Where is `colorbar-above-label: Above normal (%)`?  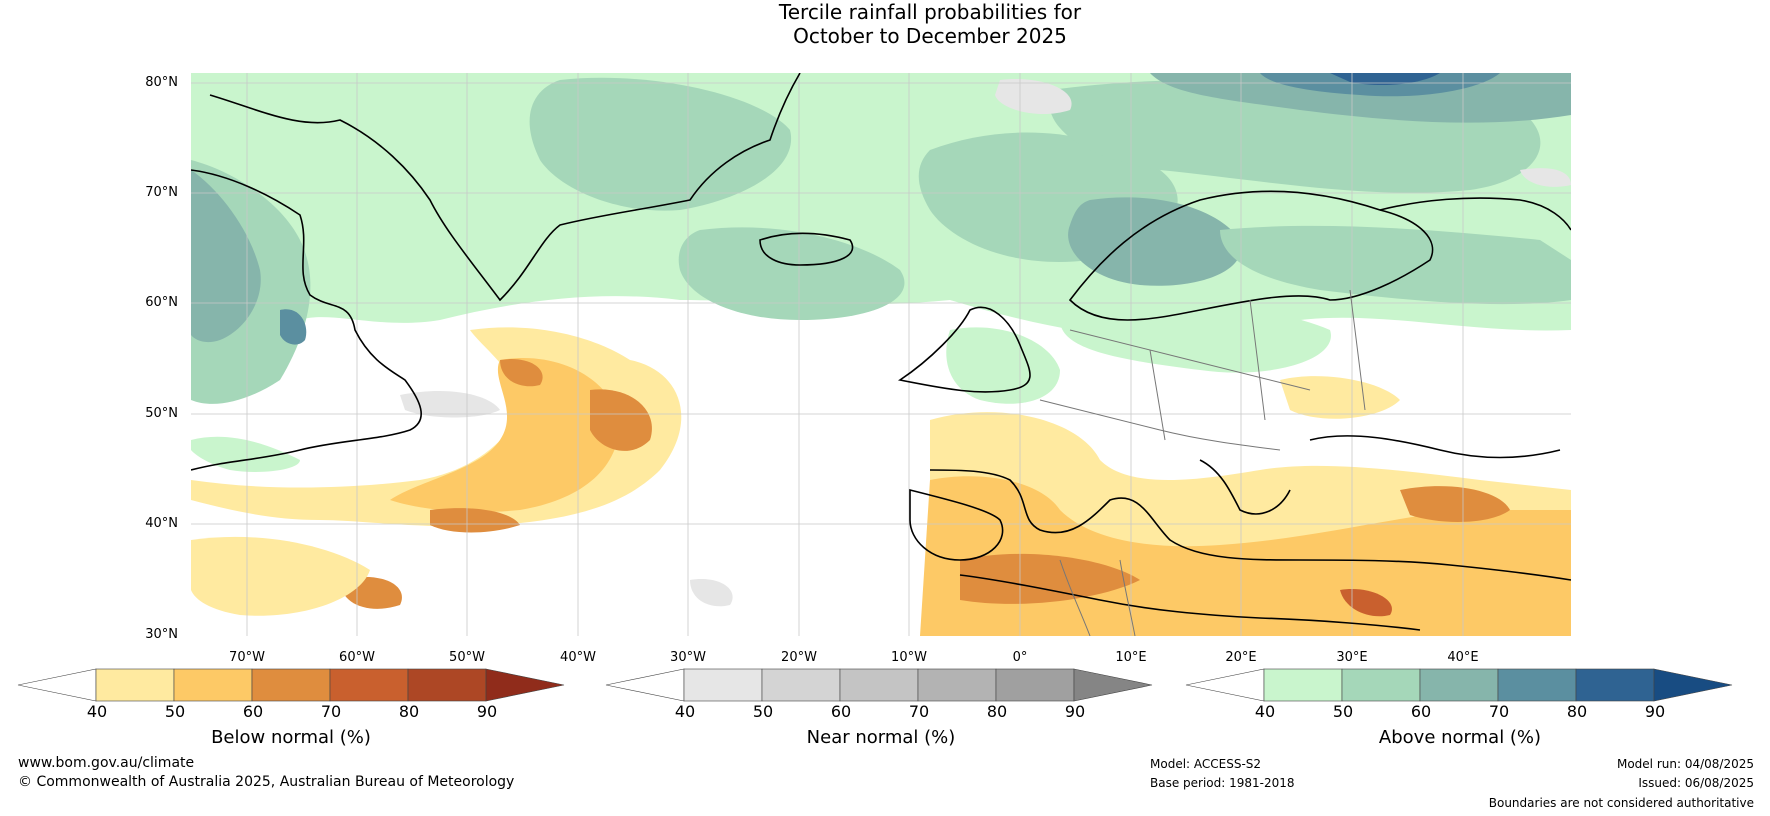 colorbar-above-label: Above normal (%) is located at coordinates (1460, 737).